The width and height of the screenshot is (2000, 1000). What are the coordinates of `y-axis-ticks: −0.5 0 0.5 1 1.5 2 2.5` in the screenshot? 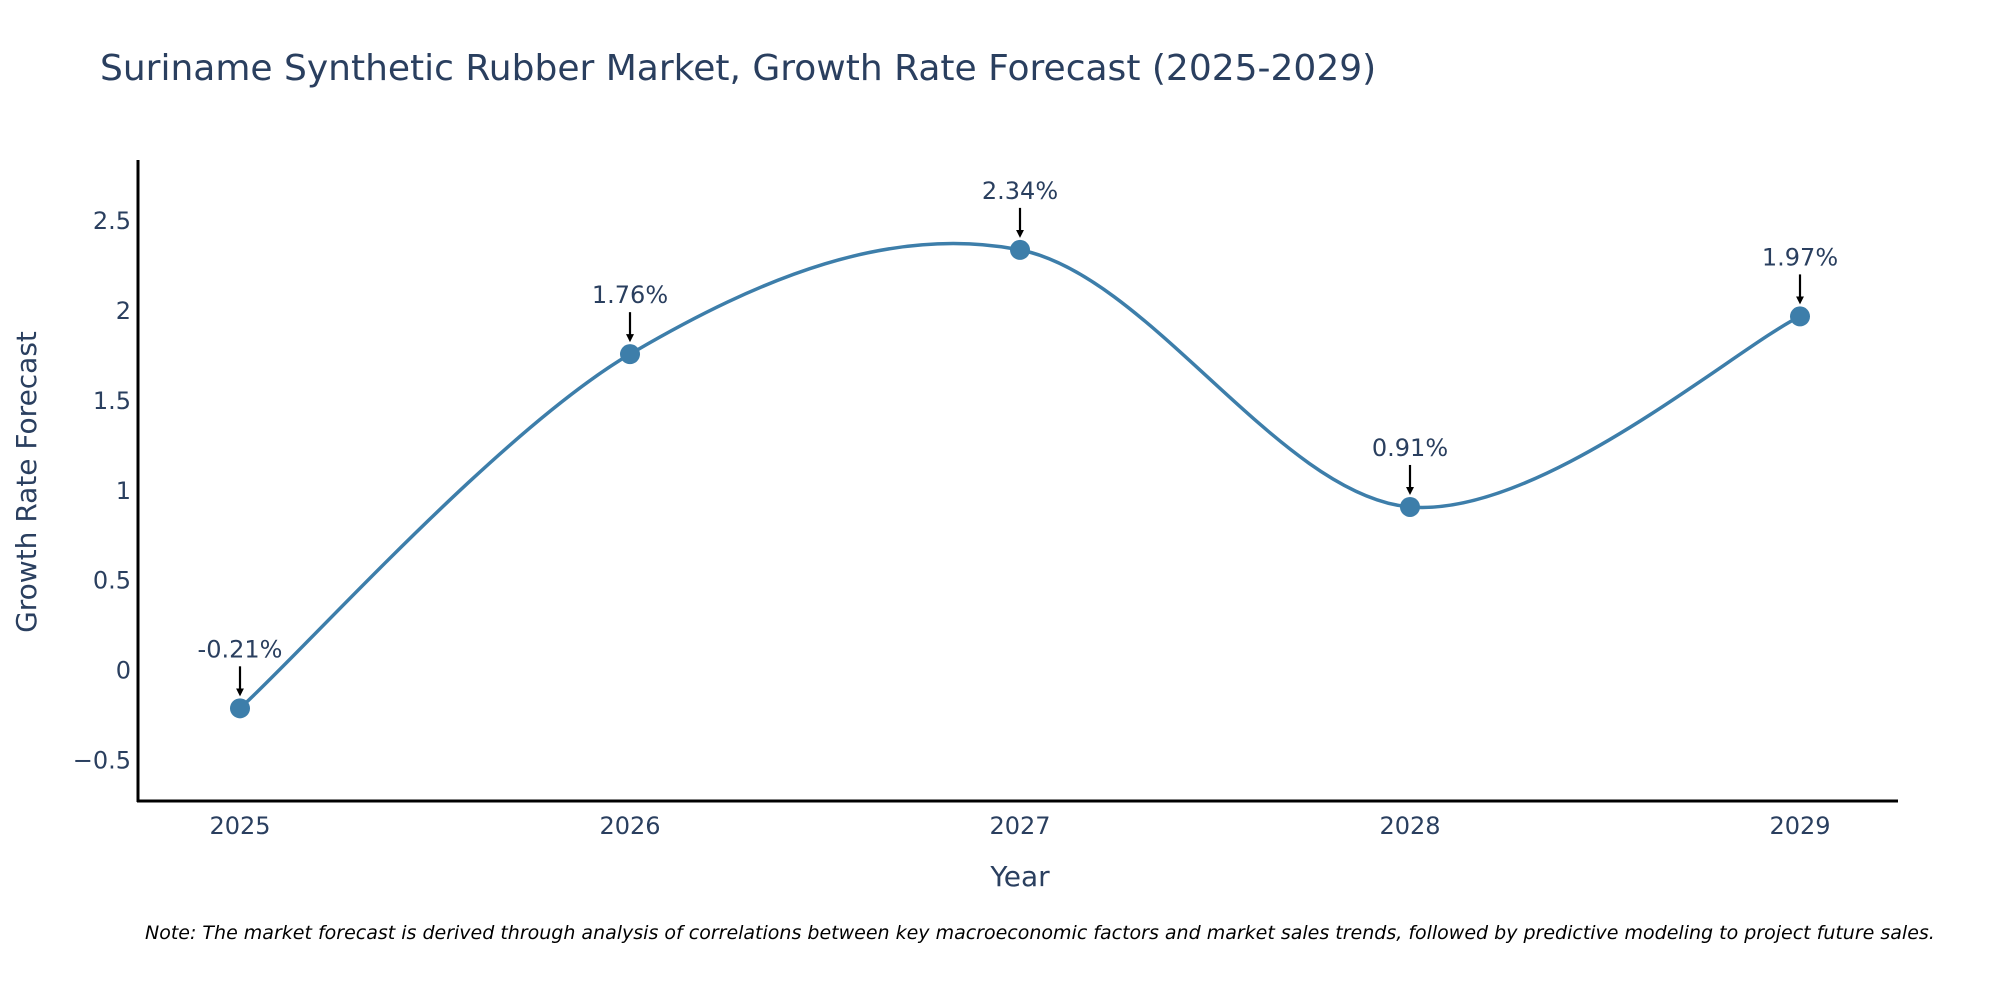 It's located at (102, 490).